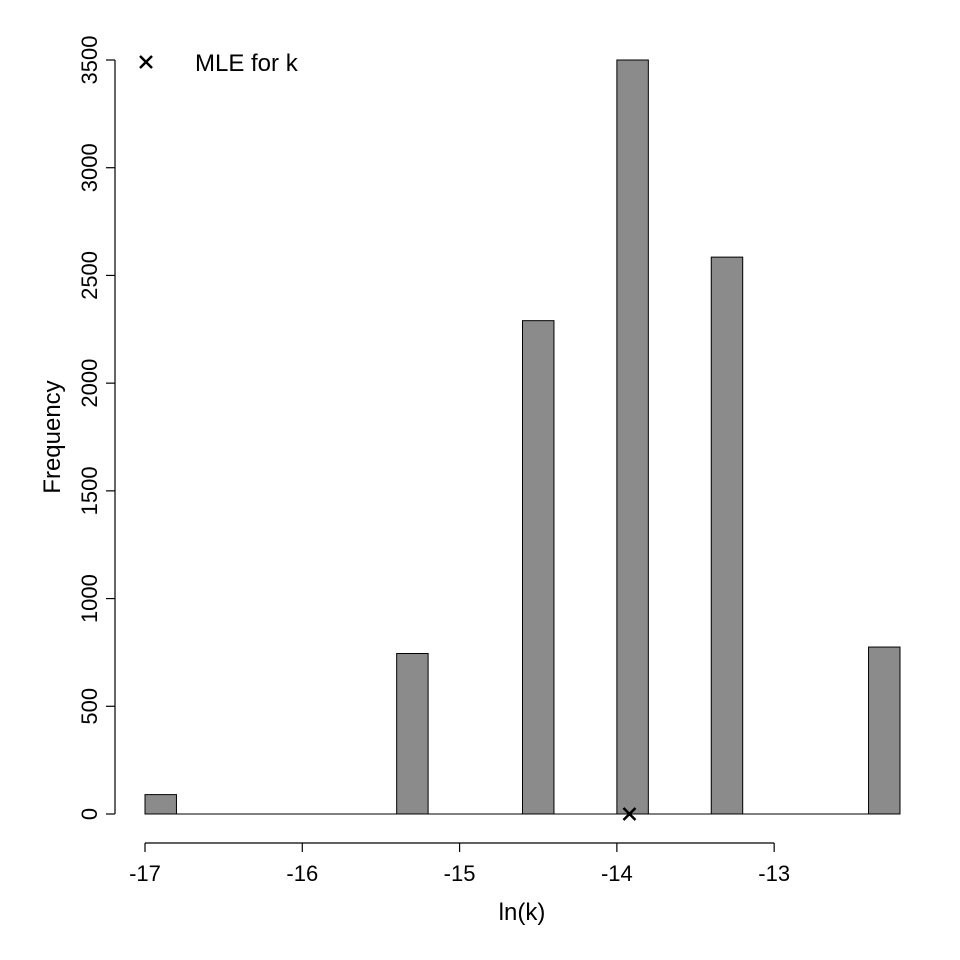 The image size is (960, 960). What do you see at coordinates (522, 912) in the screenshot?
I see `x-axis-title: ln(k)` at bounding box center [522, 912].